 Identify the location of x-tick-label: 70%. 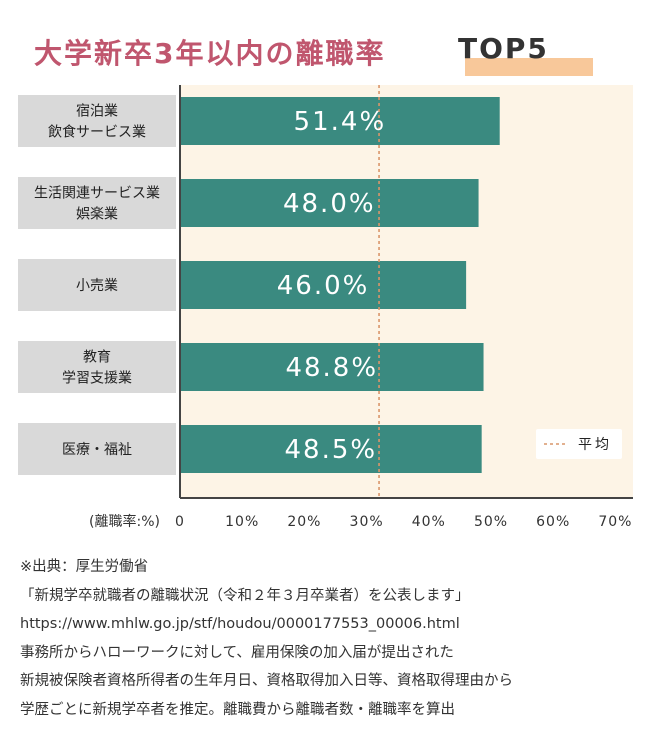
(615, 522).